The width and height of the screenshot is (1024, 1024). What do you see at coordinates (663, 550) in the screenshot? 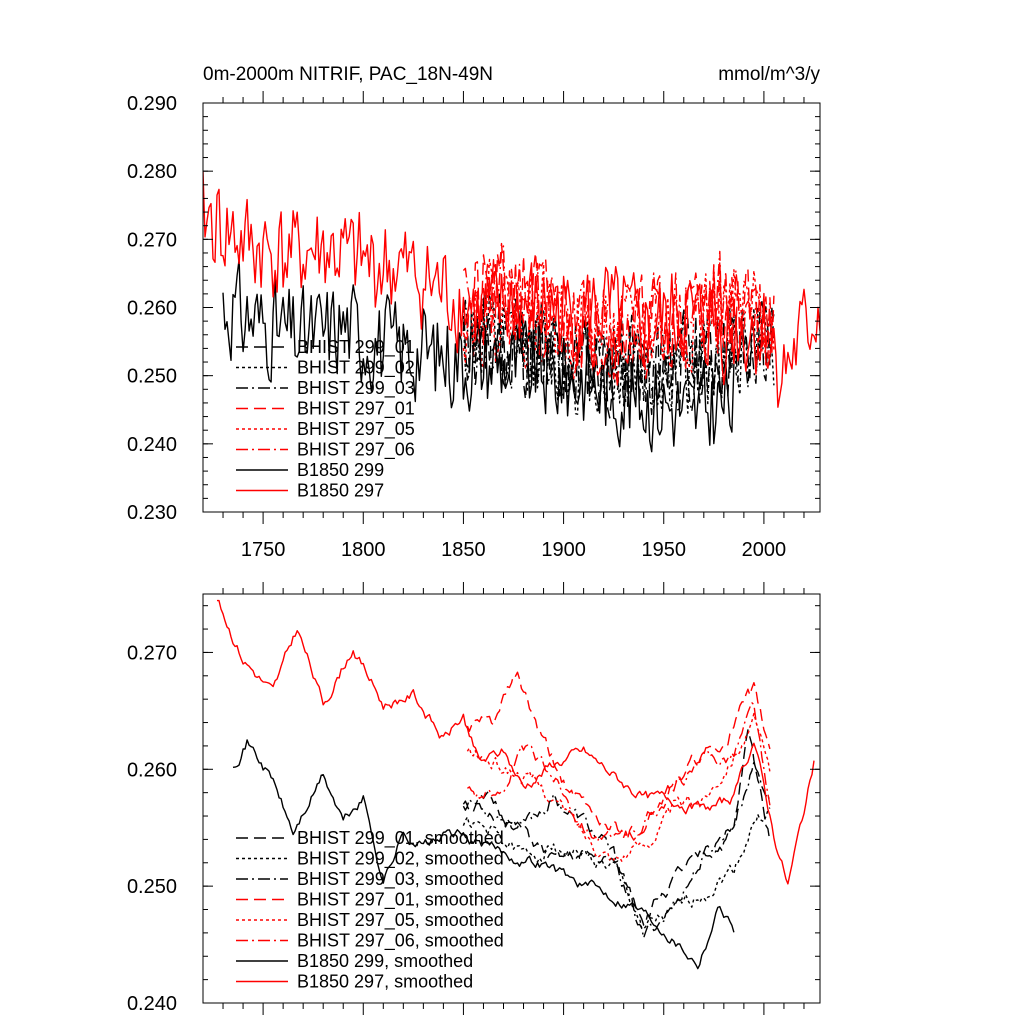
I see `x-tick-label: 1950` at bounding box center [663, 550].